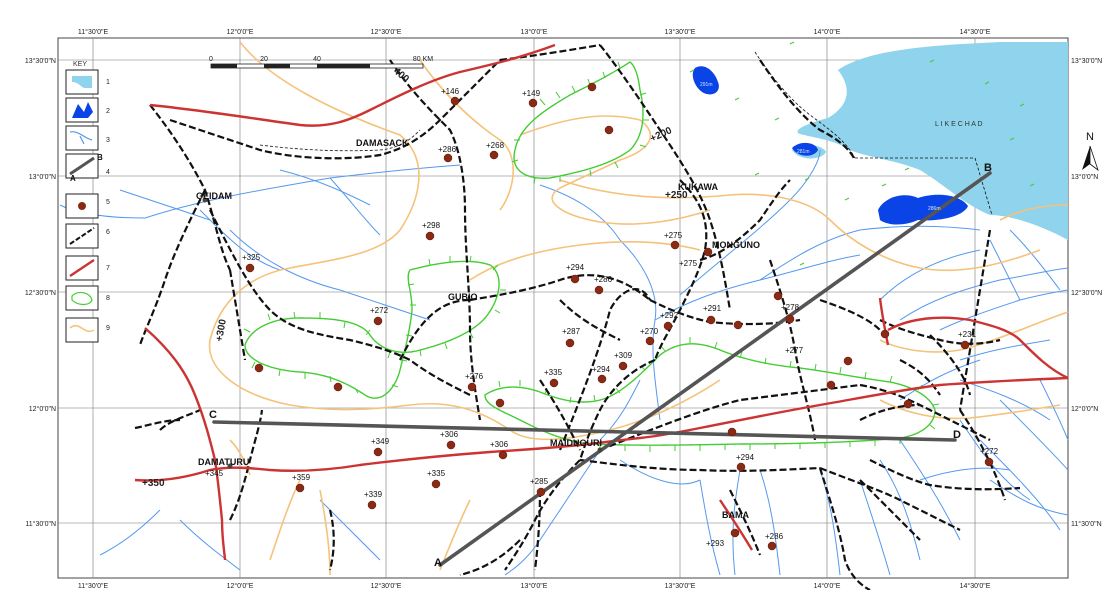 This screenshot has height=590, width=1107. What do you see at coordinates (108, 111) in the screenshot?
I see `legend-num-2: 2` at bounding box center [108, 111].